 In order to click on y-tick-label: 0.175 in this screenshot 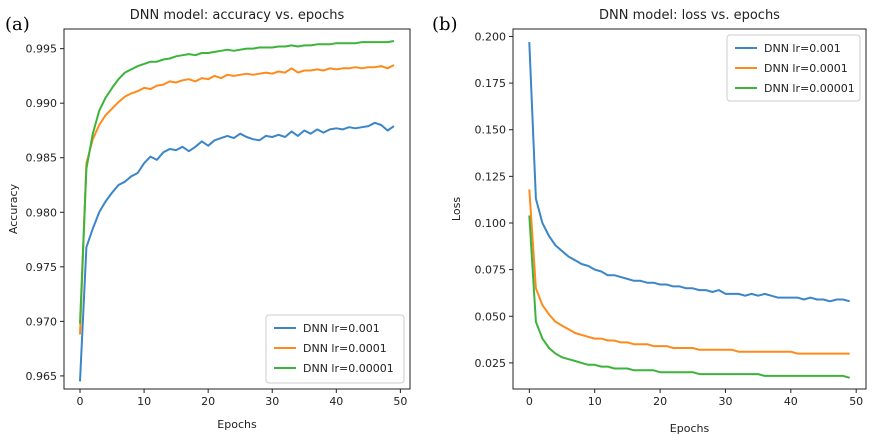, I will do `click(491, 83)`.